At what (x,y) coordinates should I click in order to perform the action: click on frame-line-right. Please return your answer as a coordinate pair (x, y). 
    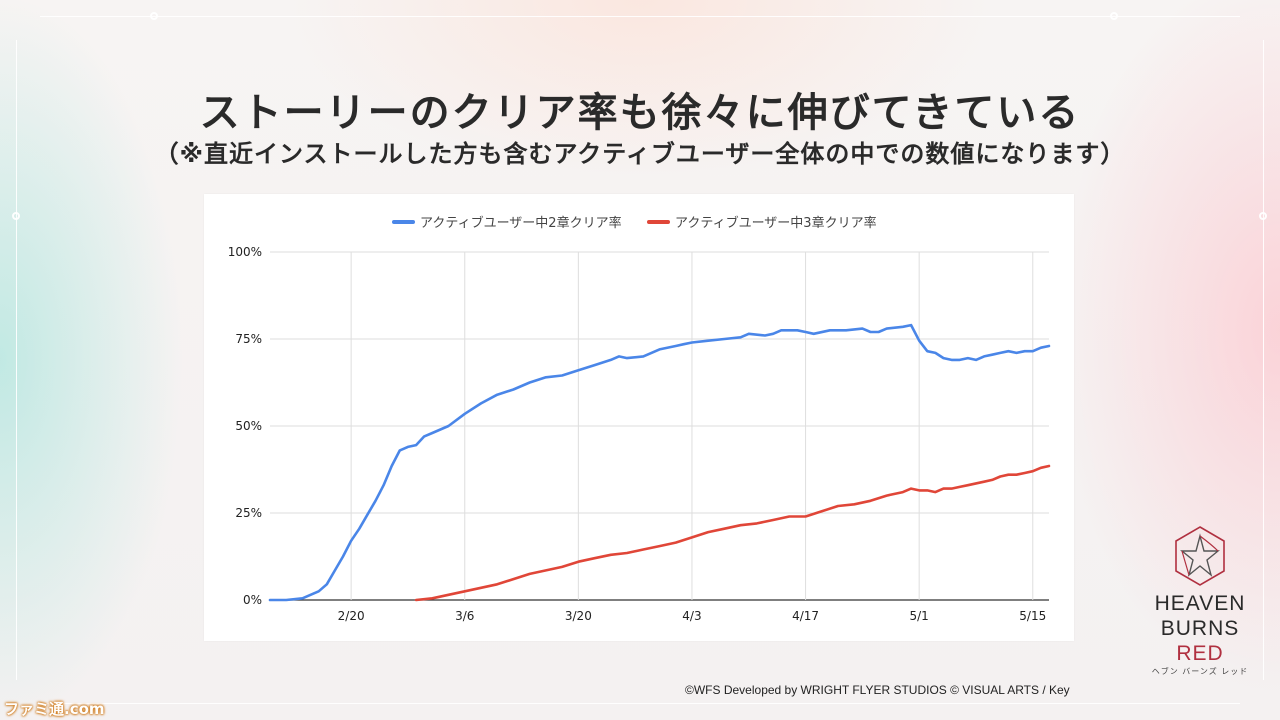
    Looking at the image, I should click on (1263, 360).